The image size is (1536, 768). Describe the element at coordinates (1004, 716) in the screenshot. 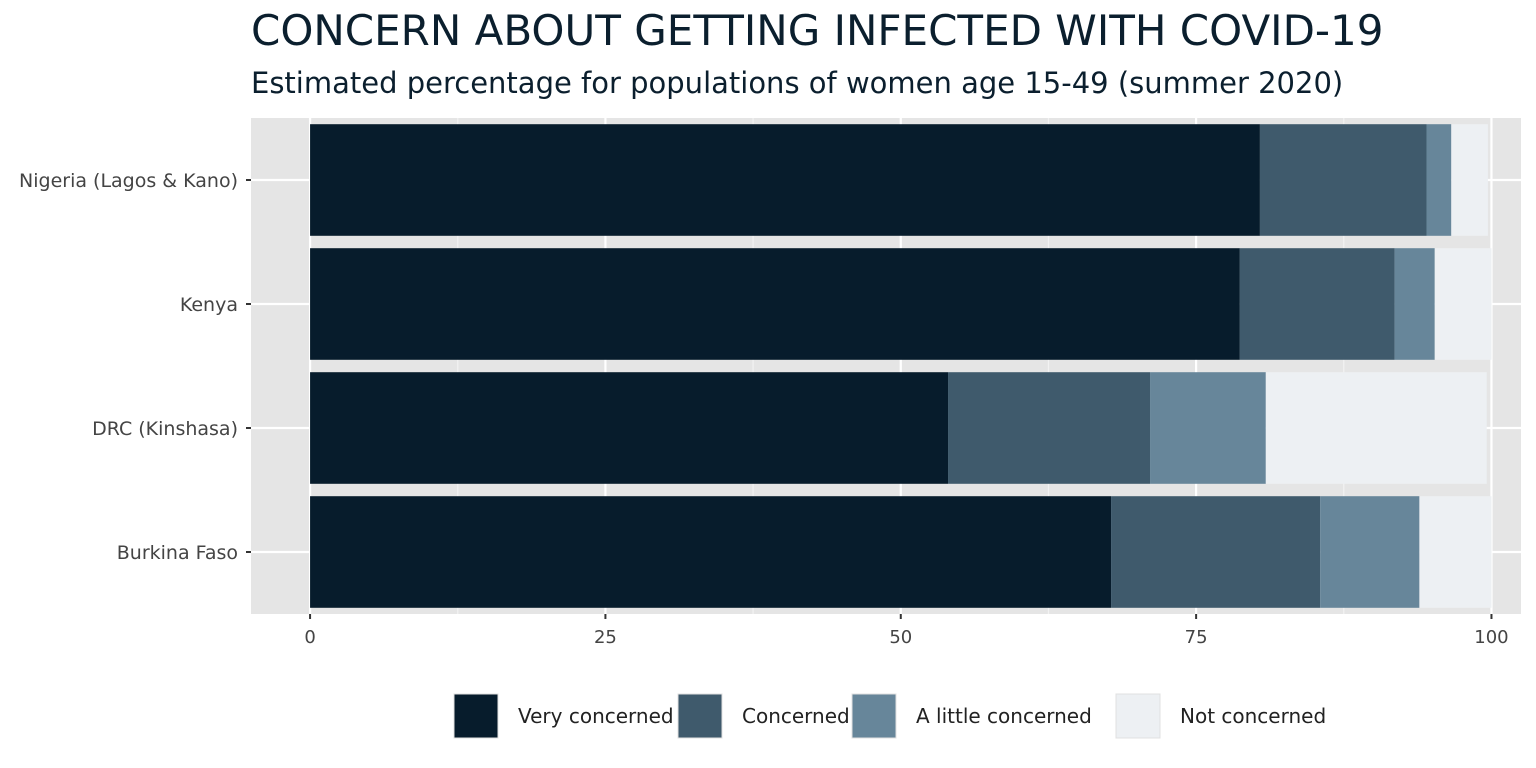

I see `legend-label: A little concerned` at that location.